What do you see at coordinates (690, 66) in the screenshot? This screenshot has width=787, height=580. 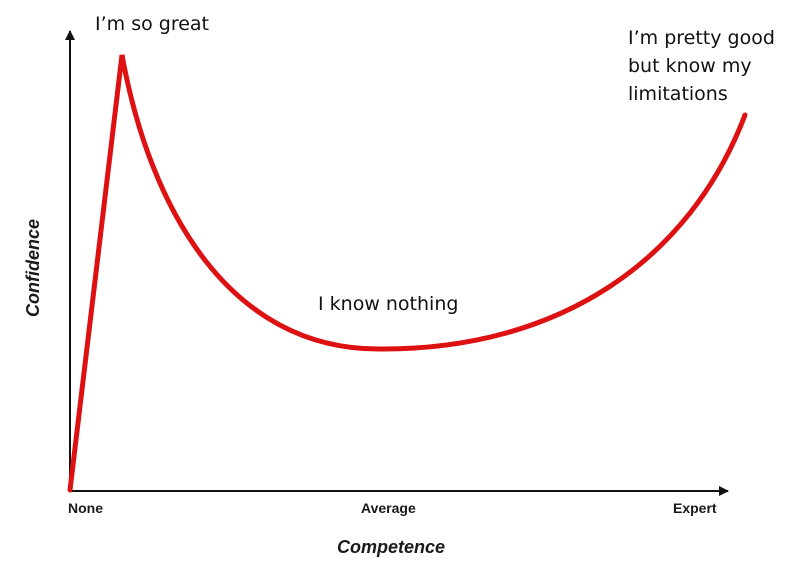 I see `annotation-expert-line-2: but know my` at bounding box center [690, 66].